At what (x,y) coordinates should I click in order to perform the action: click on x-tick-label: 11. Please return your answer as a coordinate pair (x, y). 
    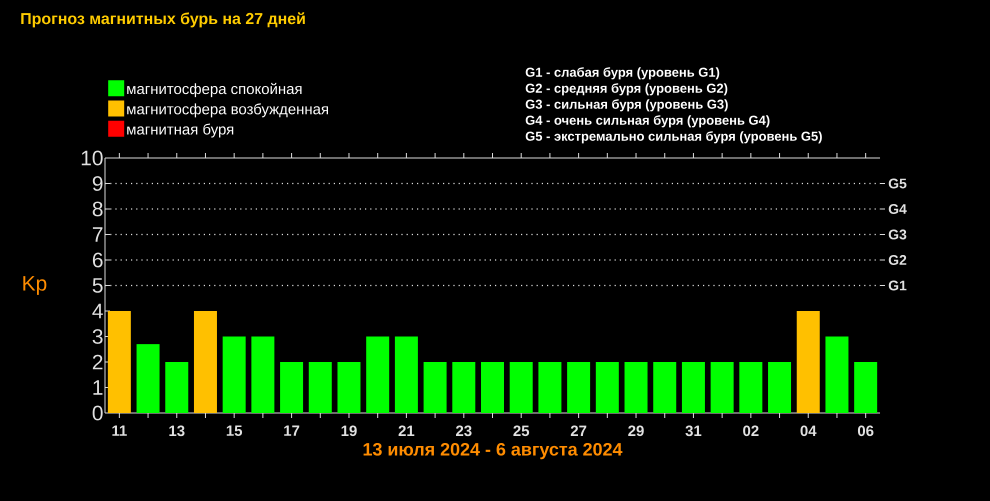
    Looking at the image, I should click on (119, 431).